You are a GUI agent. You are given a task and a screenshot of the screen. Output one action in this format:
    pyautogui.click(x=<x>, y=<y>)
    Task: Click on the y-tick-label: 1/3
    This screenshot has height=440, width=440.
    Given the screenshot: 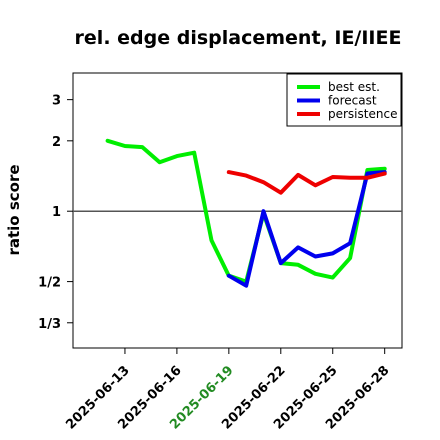 What is the action you would take?
    pyautogui.click(x=49, y=324)
    